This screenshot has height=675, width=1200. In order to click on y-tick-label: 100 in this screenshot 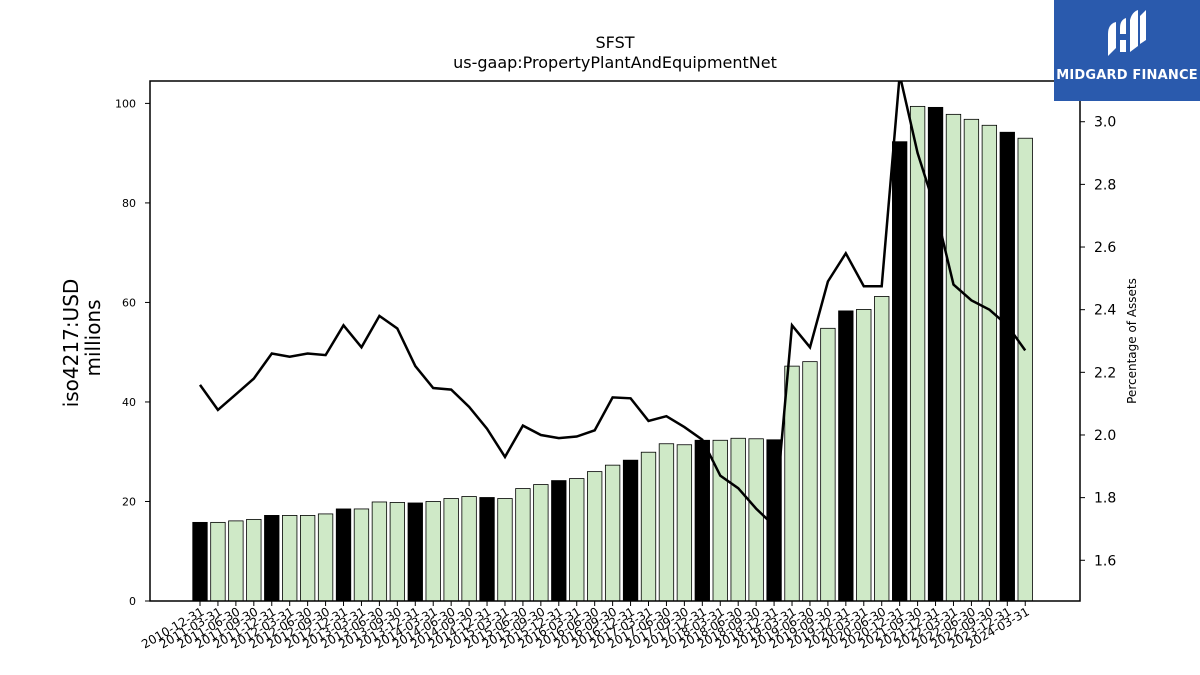, I will do `click(125, 103)`.